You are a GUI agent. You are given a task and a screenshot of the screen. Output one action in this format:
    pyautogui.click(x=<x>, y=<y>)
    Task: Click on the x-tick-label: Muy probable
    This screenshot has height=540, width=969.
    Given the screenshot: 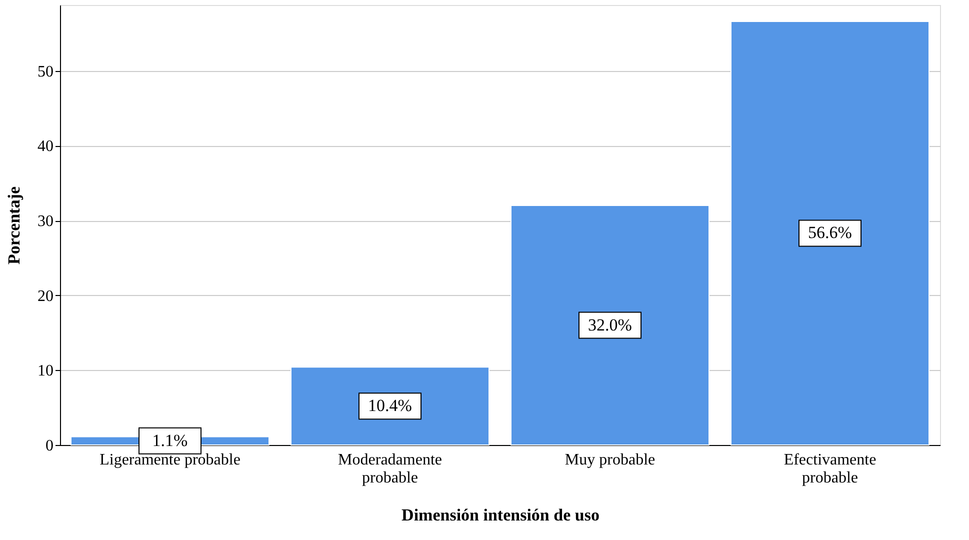 What is the action you would take?
    pyautogui.click(x=610, y=460)
    